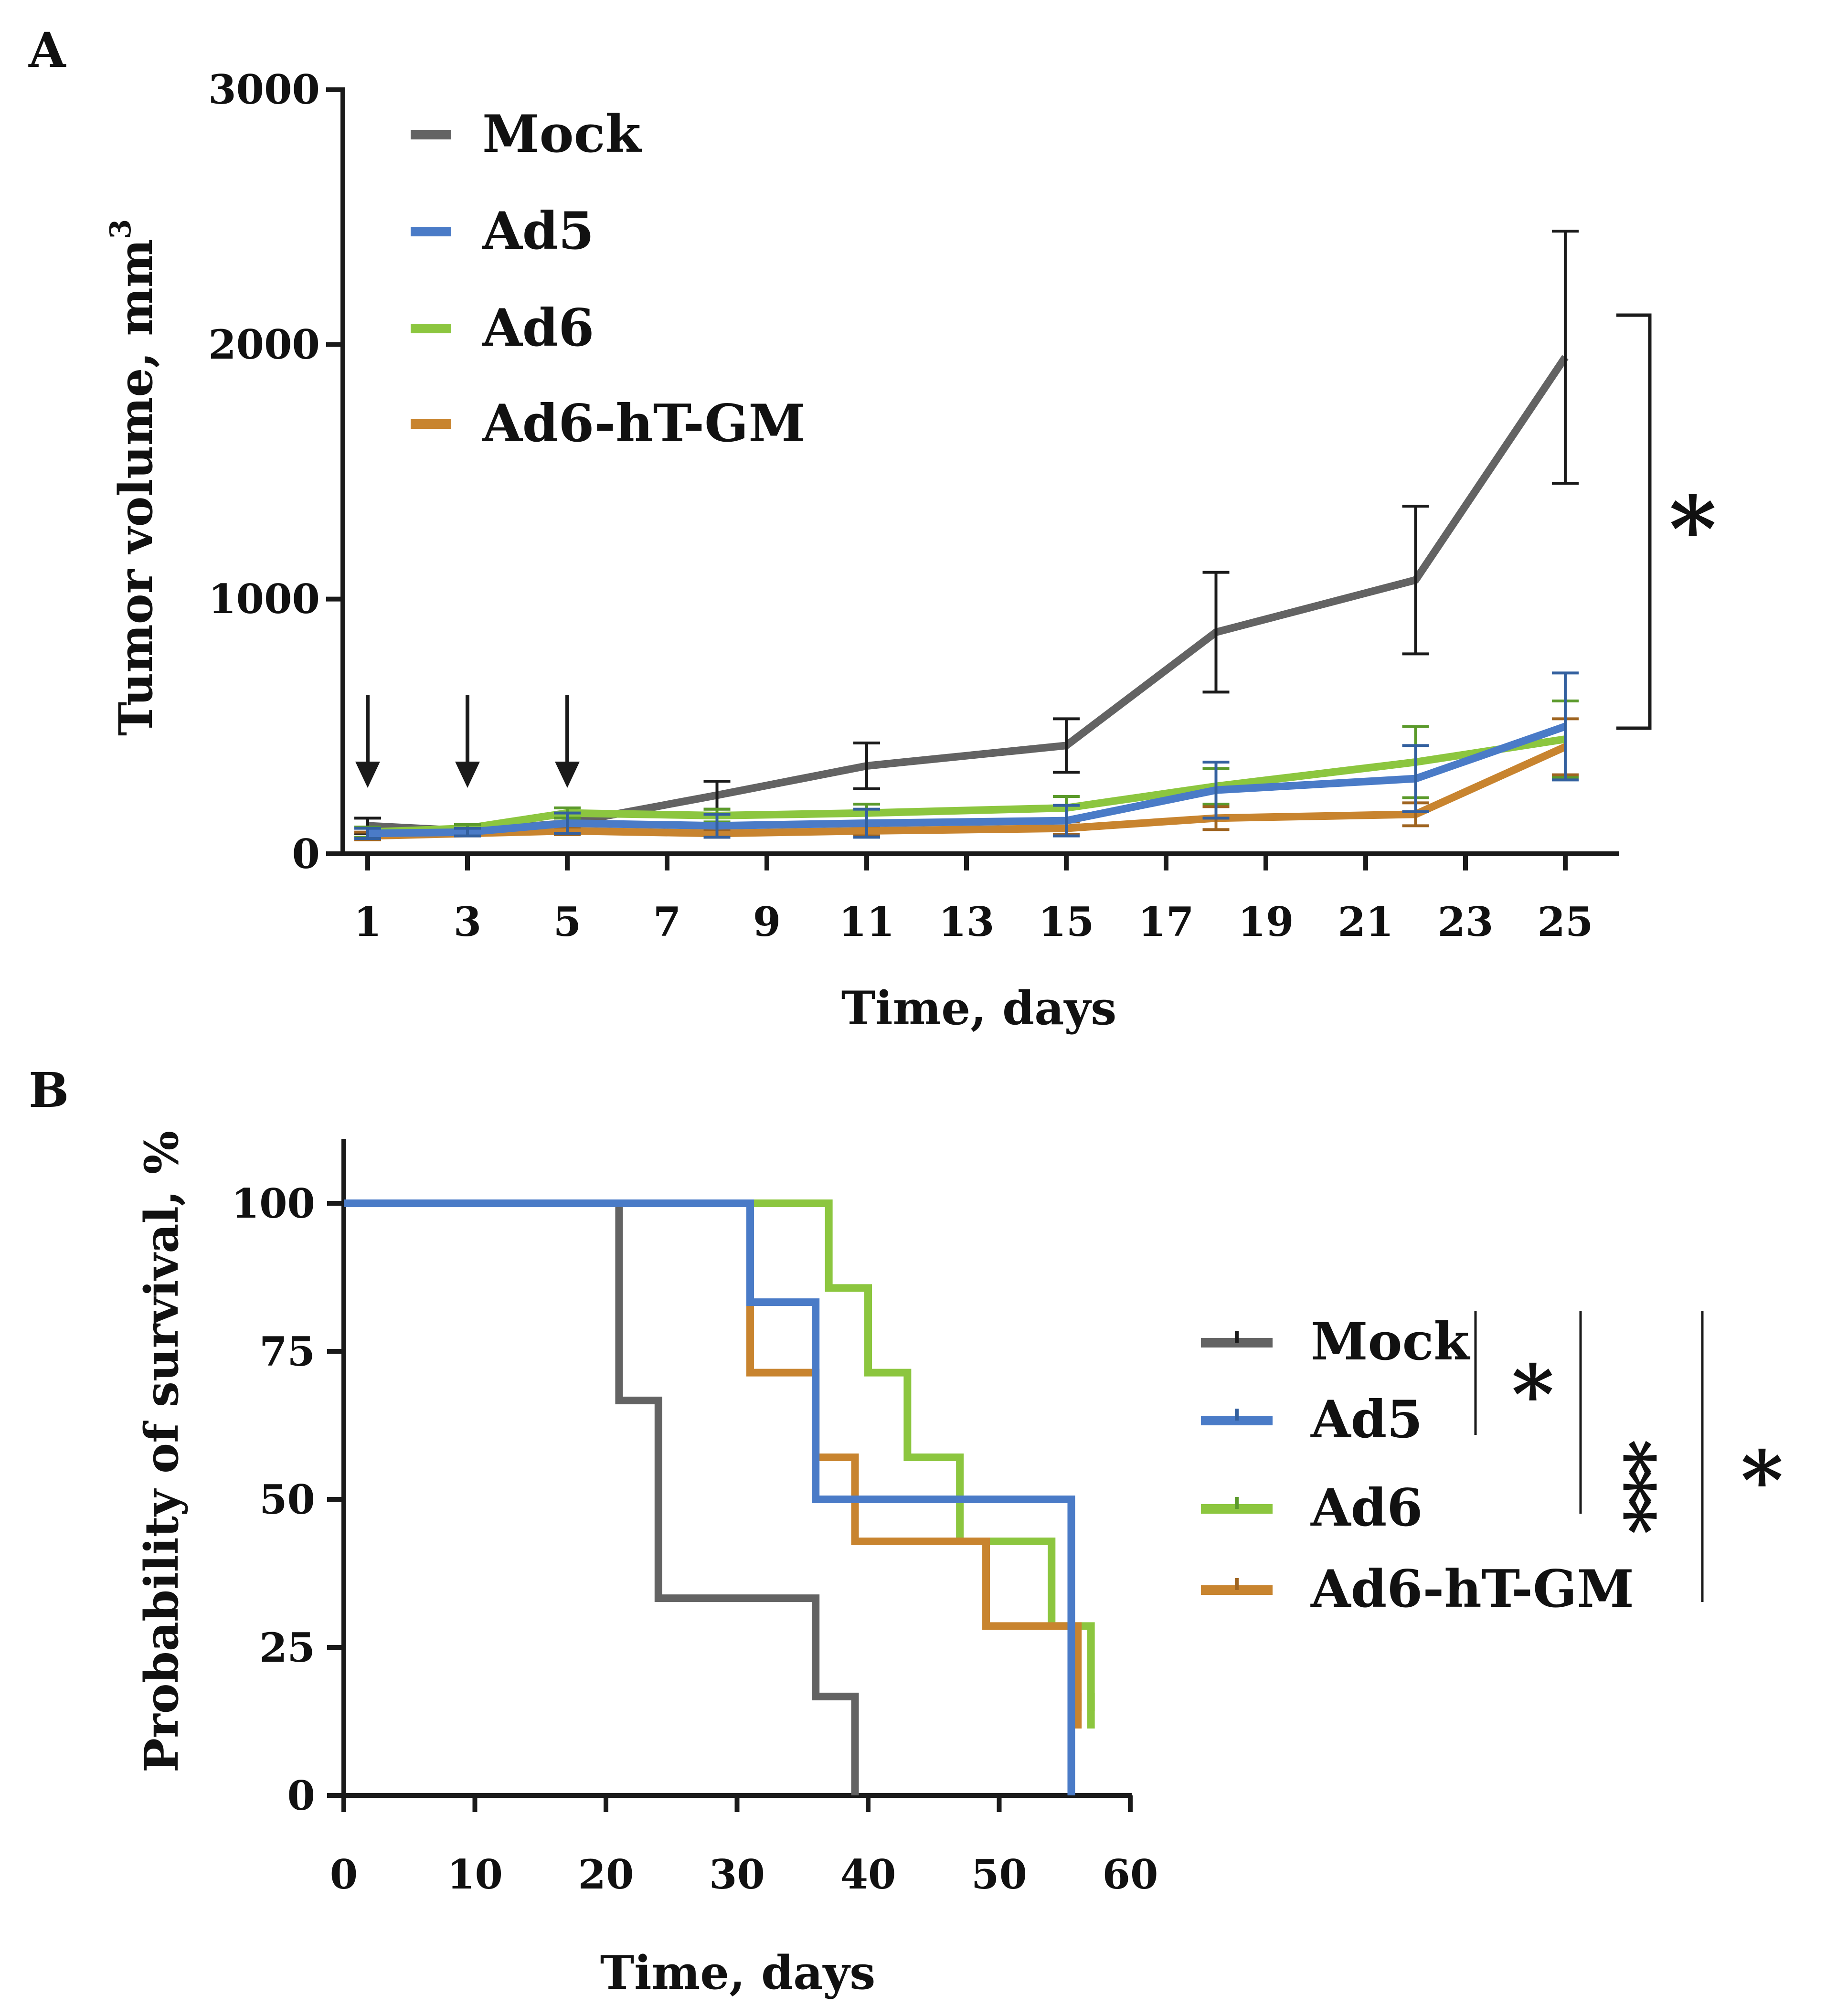  What do you see at coordinates (608, 279) in the screenshot?
I see `panel-a-legend: Mock Ad5 Ad6 Ad6-hT-GM` at bounding box center [608, 279].